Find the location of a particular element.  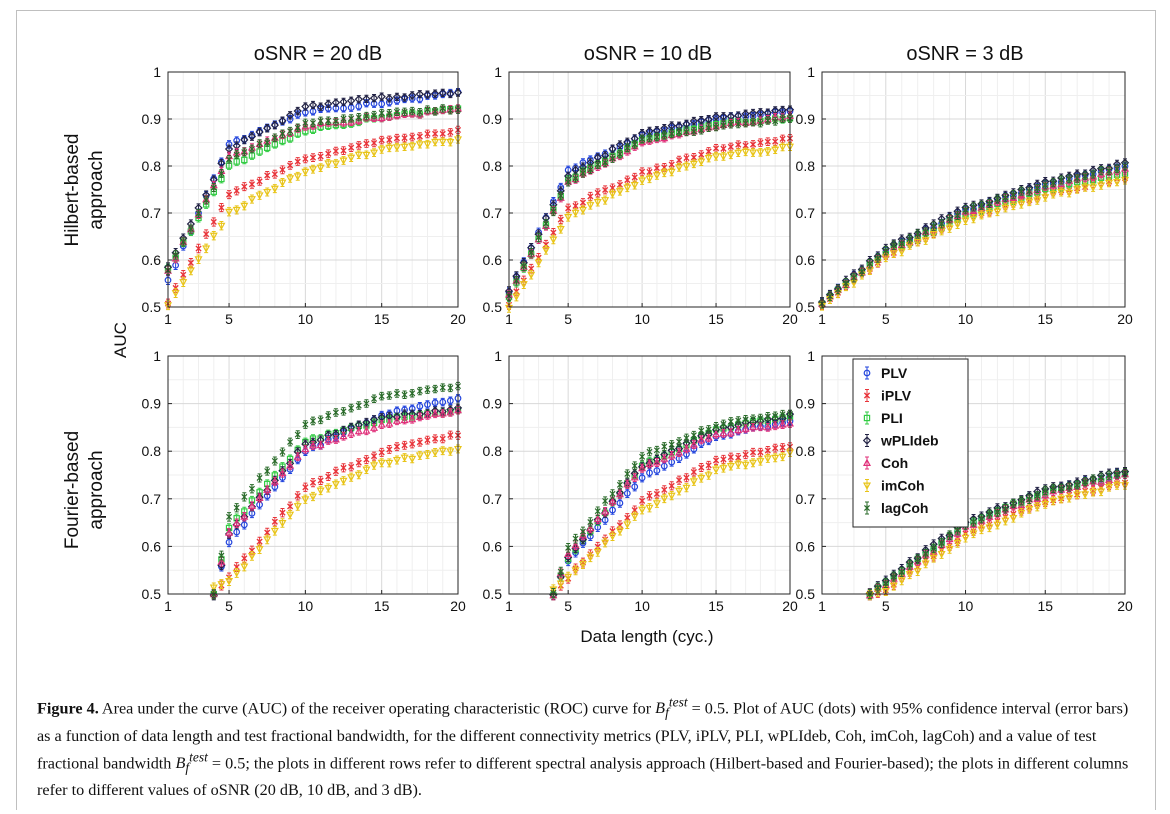

y-tick-label: 0.9 is located at coordinates (152, 119).